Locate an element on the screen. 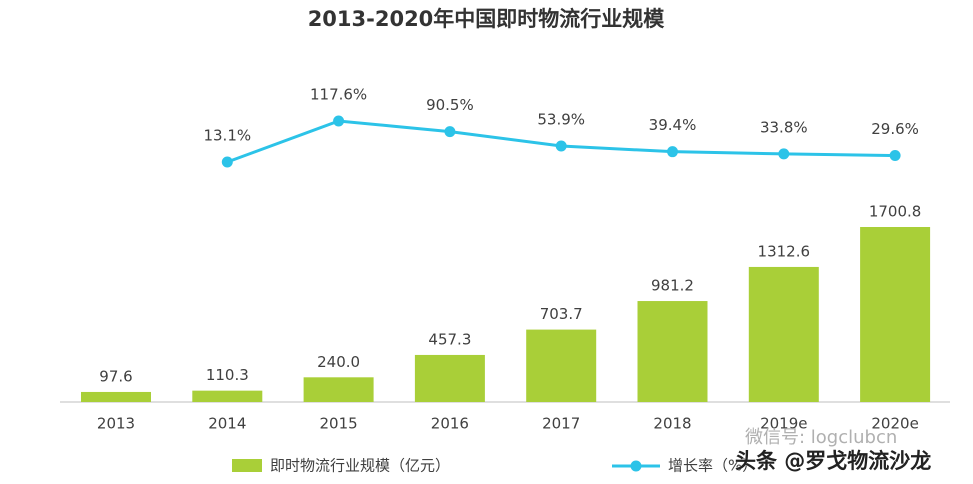  bar-value-label: 703.7 is located at coordinates (561, 314).